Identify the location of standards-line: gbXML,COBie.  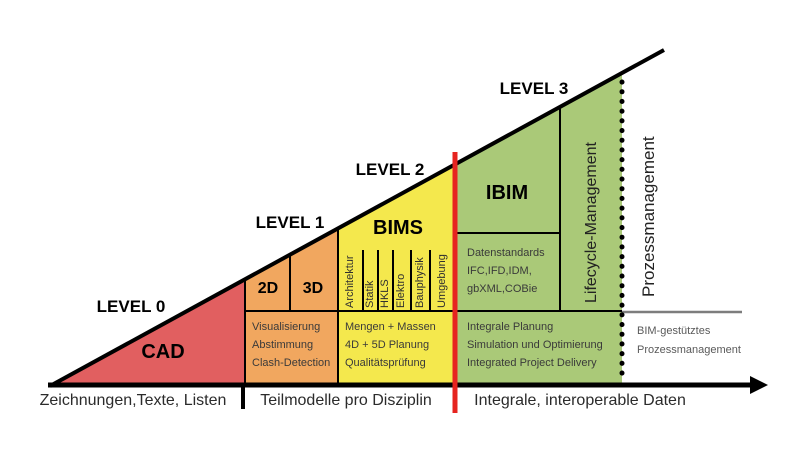
(502, 289).